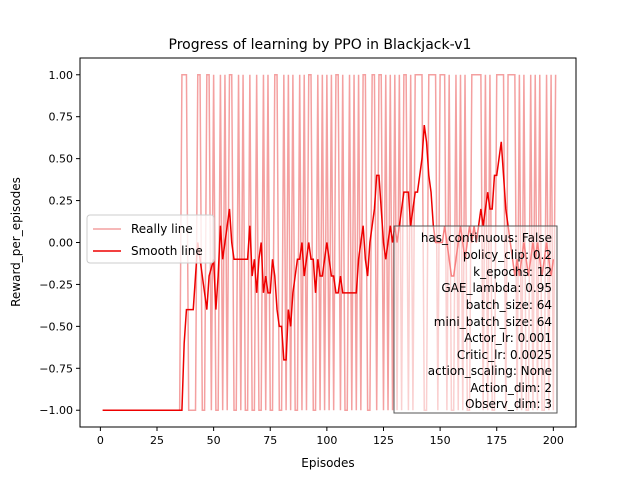 This screenshot has height=480, width=640. Describe the element at coordinates (16, 242) in the screenshot. I see `y-axis-label: Reward_per_episodes` at that location.